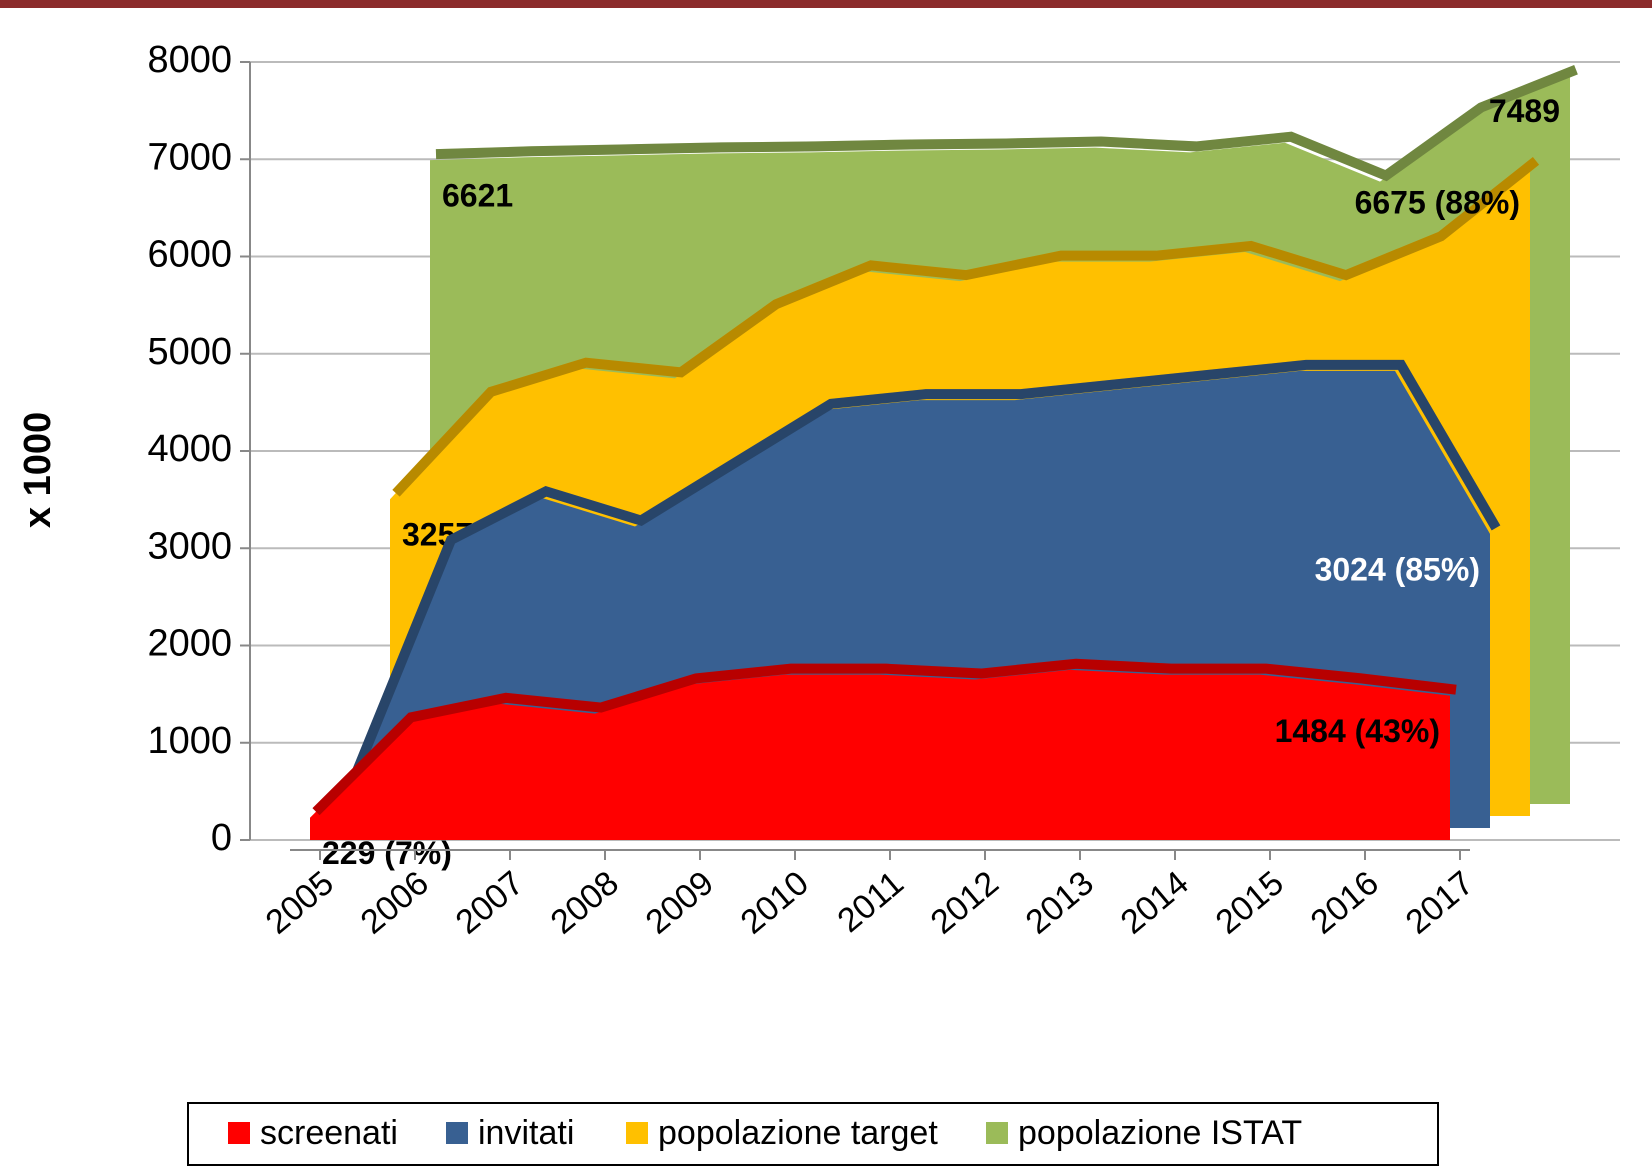 This screenshot has height=1170, width=1652. Describe the element at coordinates (1060, 903) in the screenshot. I see `x-tick-label: 2013` at that location.